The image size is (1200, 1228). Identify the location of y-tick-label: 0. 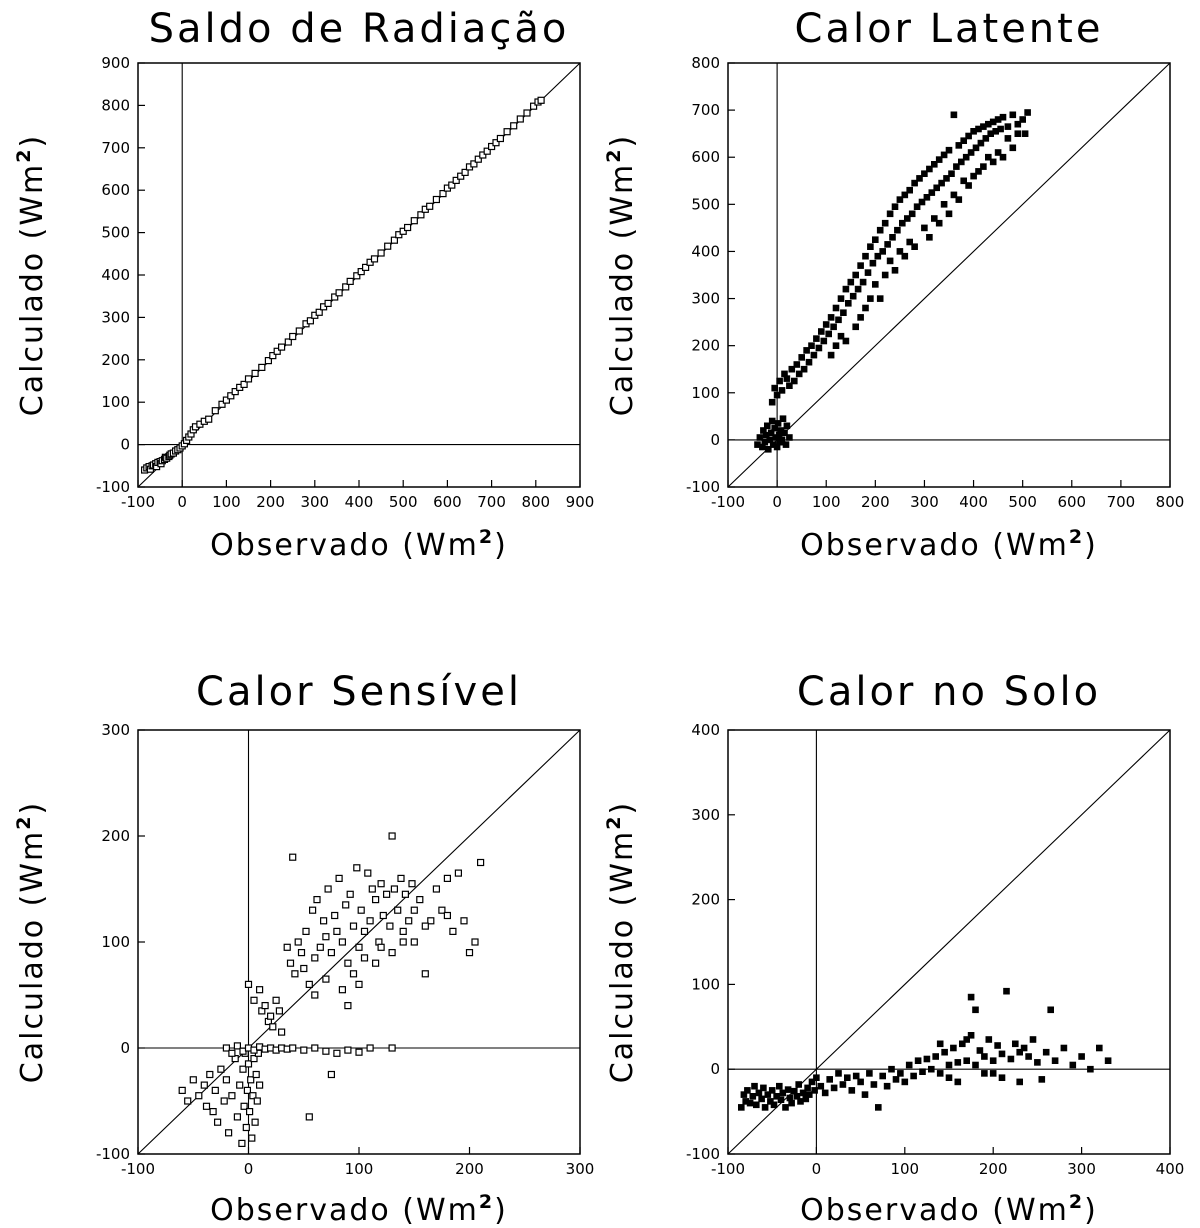
(125, 1048).